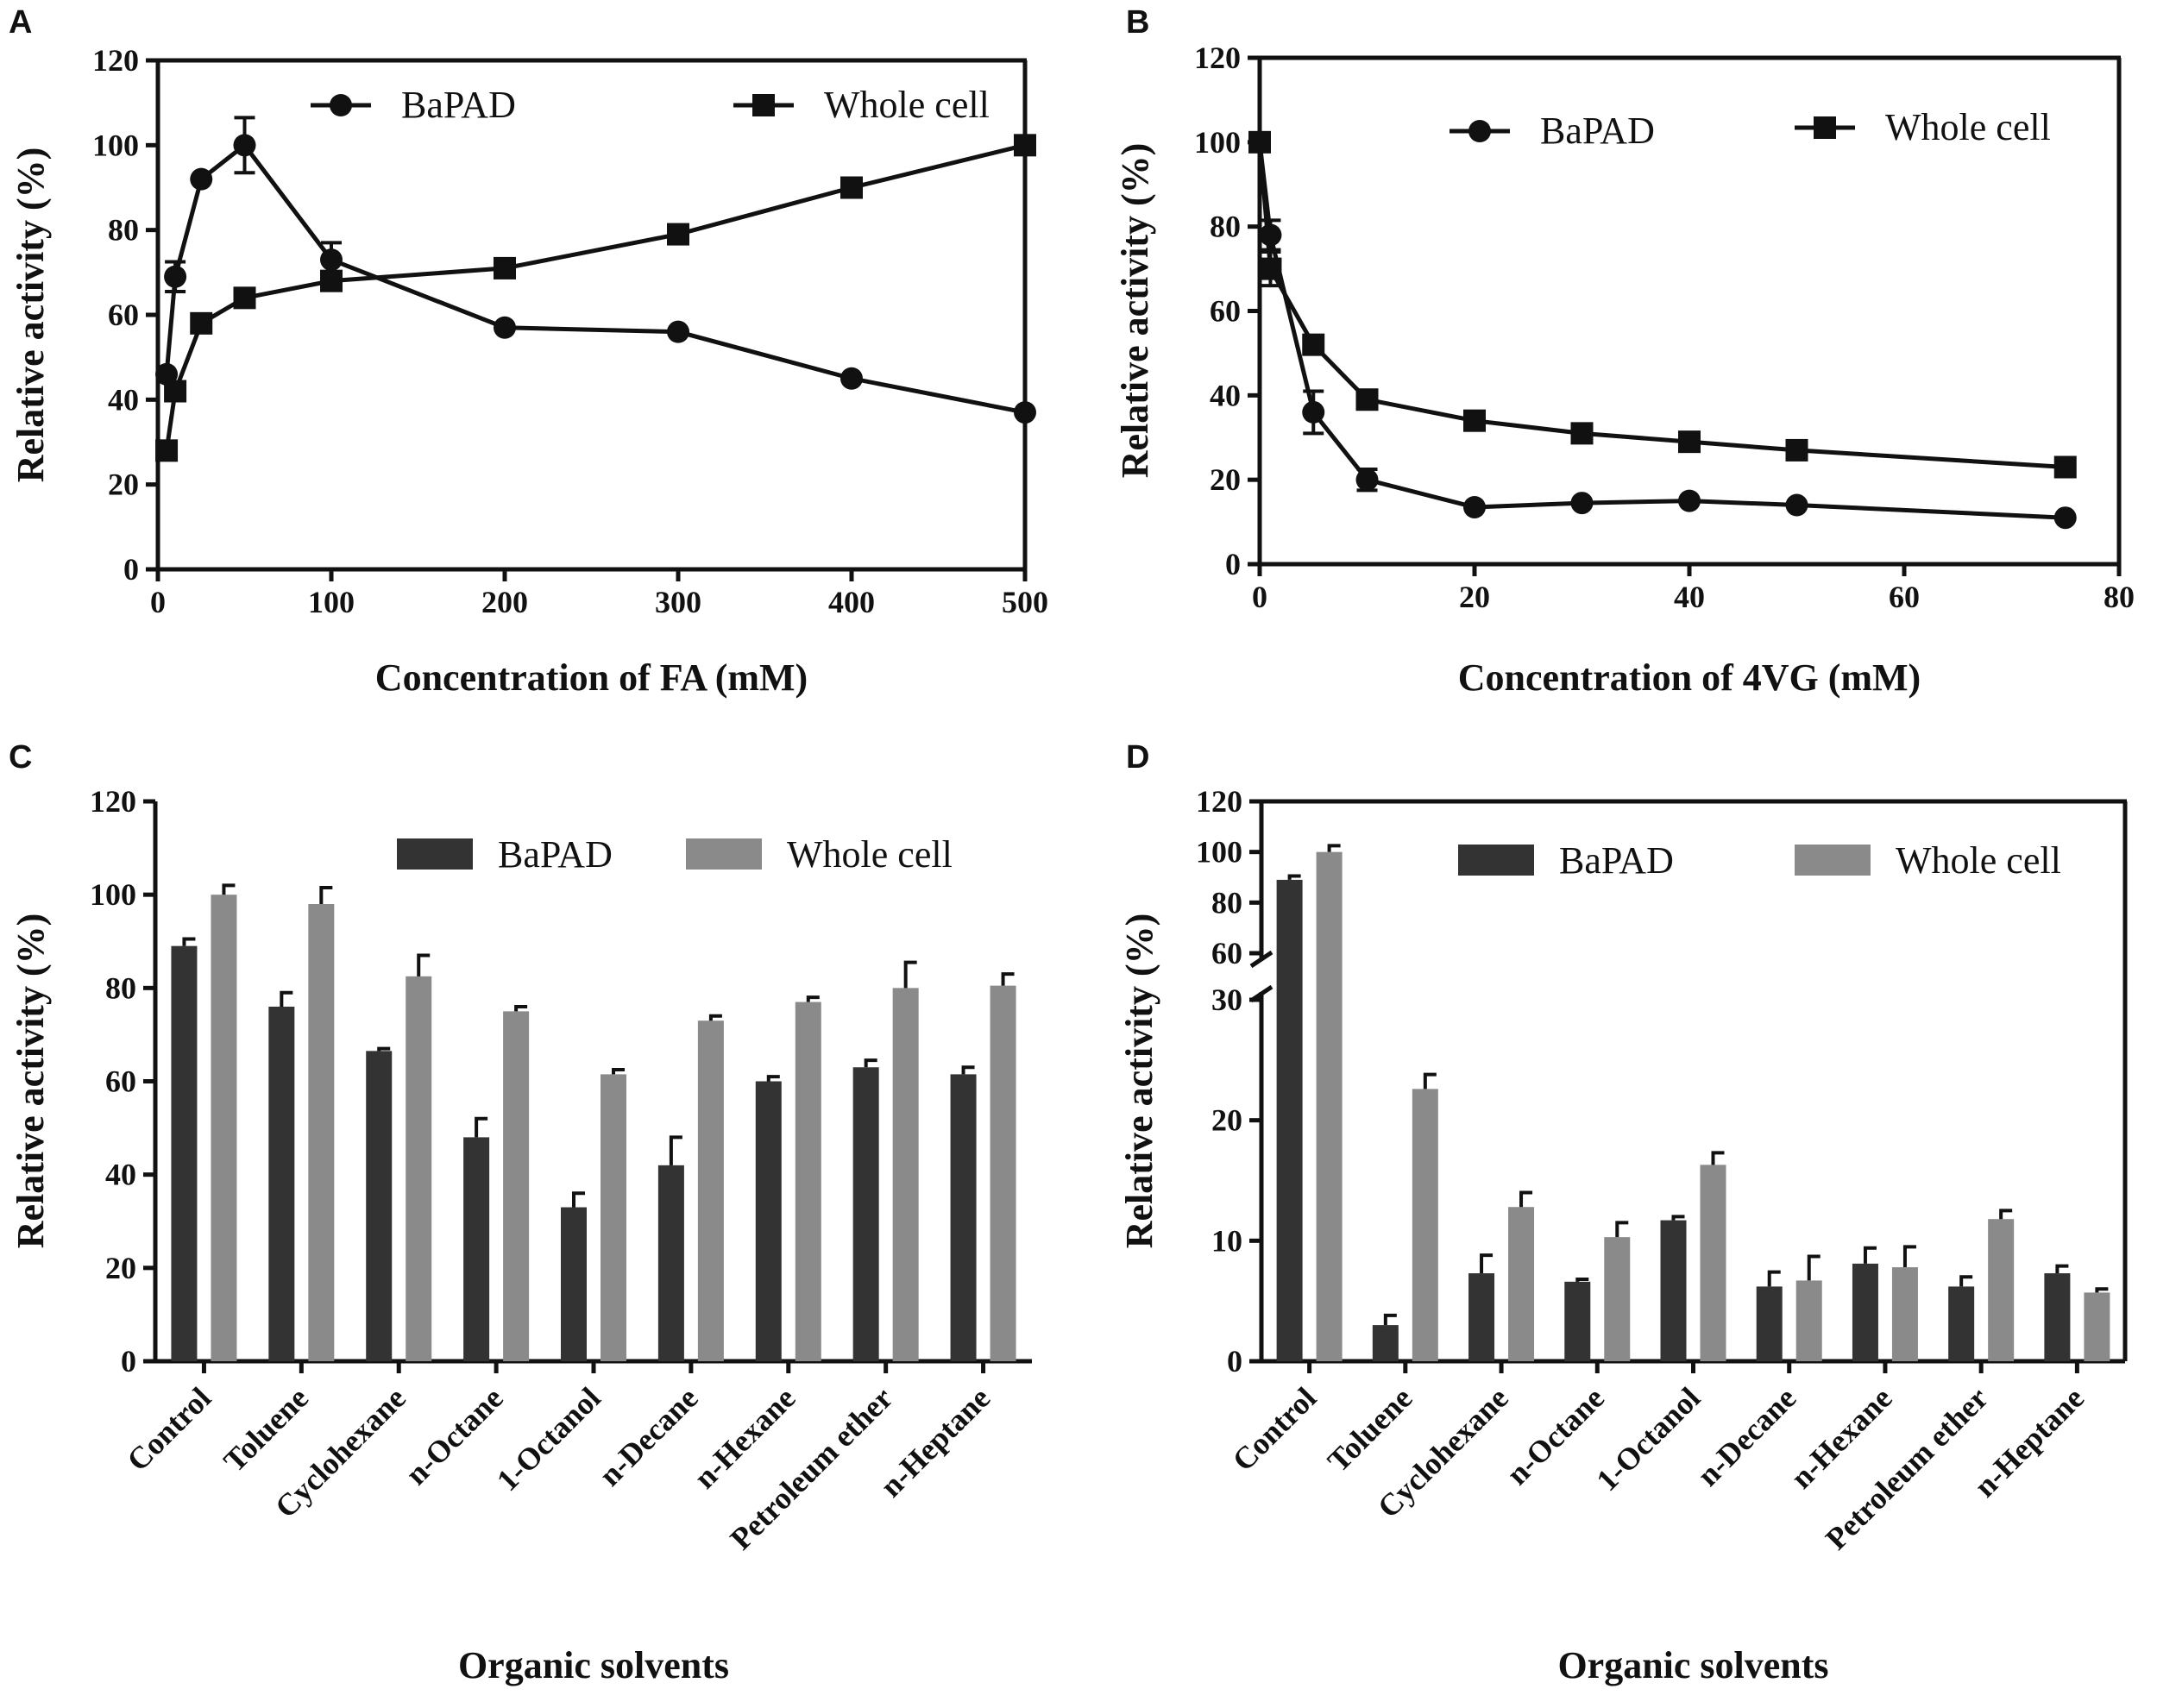 This screenshot has width=2157, height=1708. Describe the element at coordinates (591, 677) in the screenshot. I see `x-axis-title: Concentration of FA (mM)` at that location.